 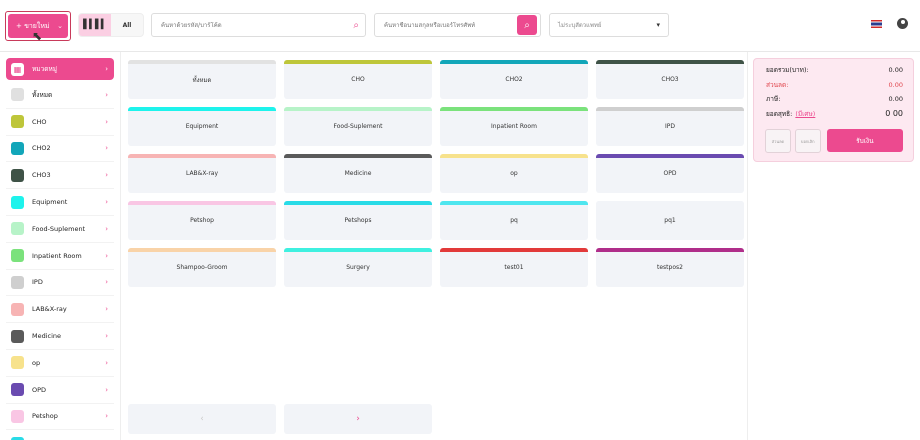 What do you see at coordinates (790, 114) in the screenshot?
I see `net-label-wrap: ยอดสุทธิ: (มีเศษ)` at bounding box center [790, 114].